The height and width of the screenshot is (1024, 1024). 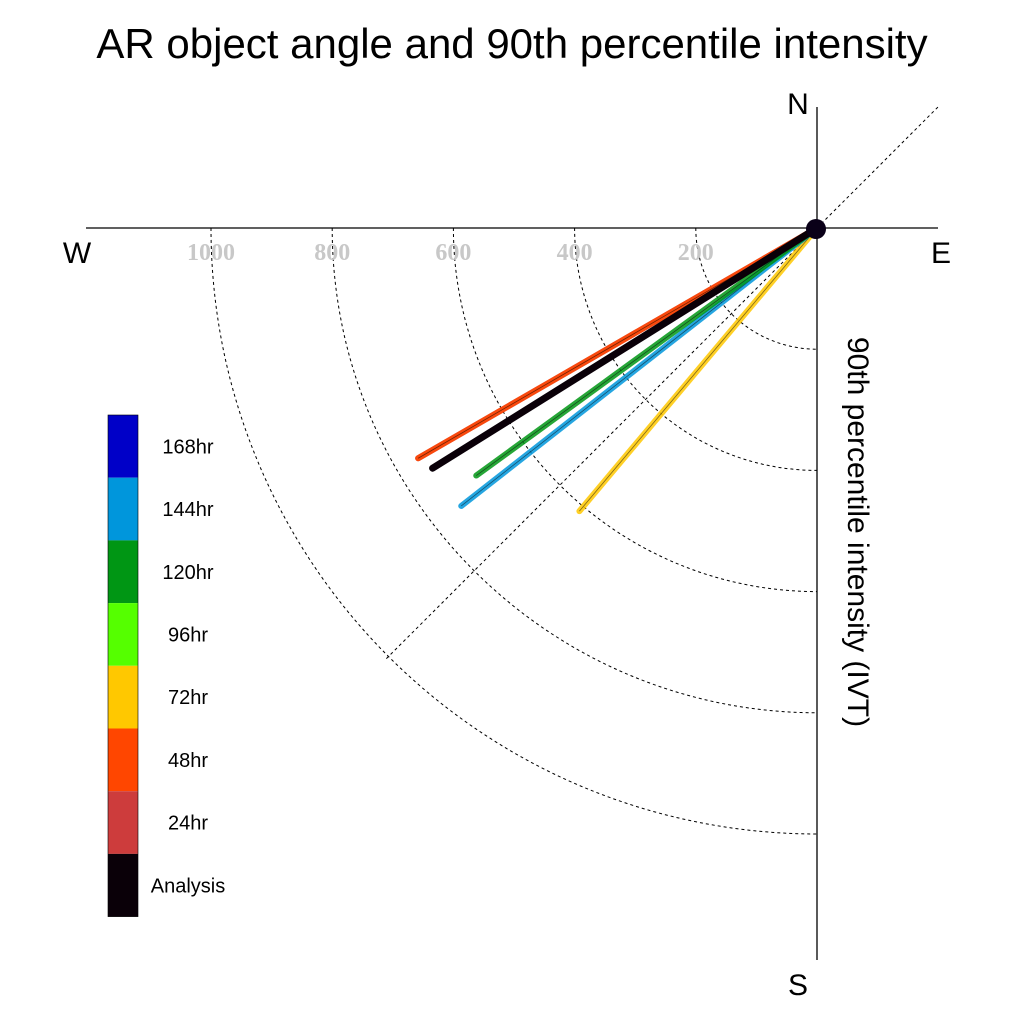 I want to click on legend-swatch-72hr, so click(x=123, y=697).